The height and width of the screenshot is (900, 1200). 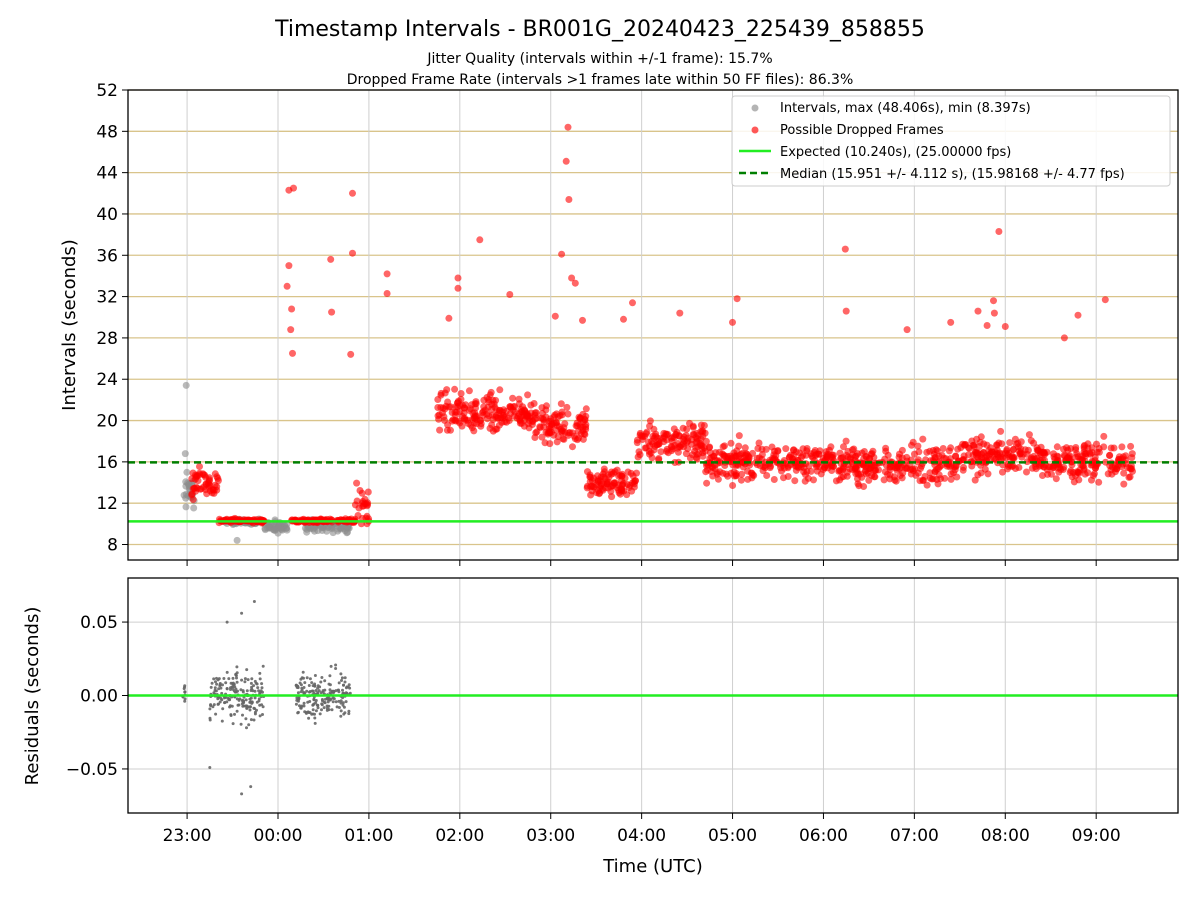 What do you see at coordinates (652, 866) in the screenshot?
I see `x-axis-label: Time (UTC)` at bounding box center [652, 866].